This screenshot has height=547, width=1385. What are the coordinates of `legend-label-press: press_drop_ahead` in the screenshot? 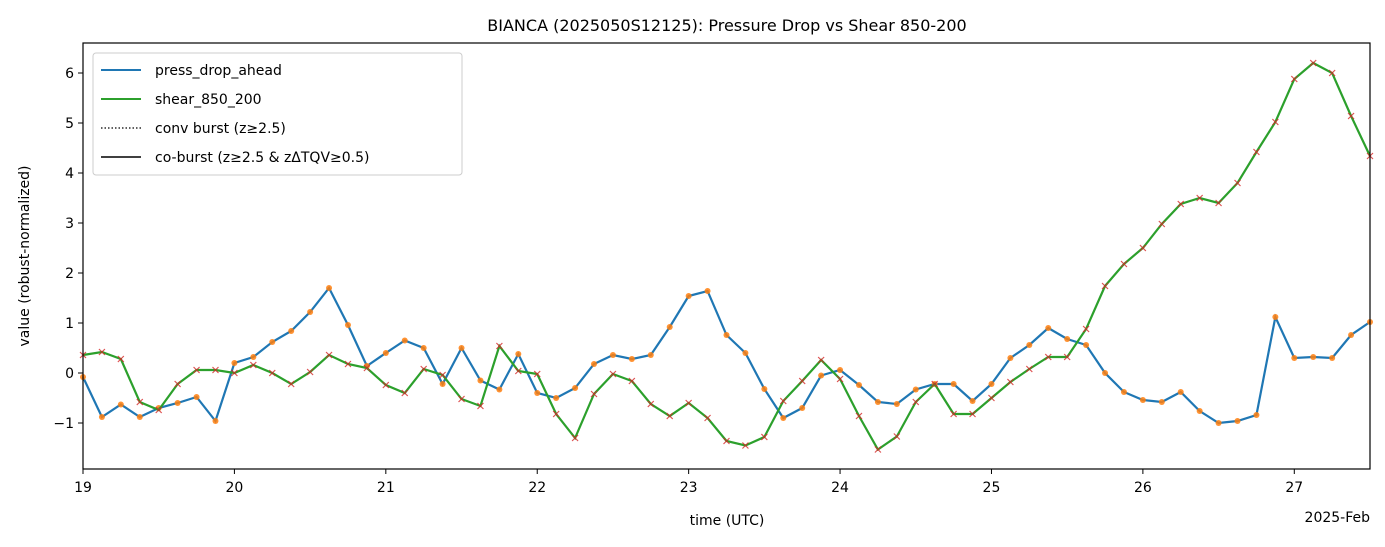 It's located at (218, 71).